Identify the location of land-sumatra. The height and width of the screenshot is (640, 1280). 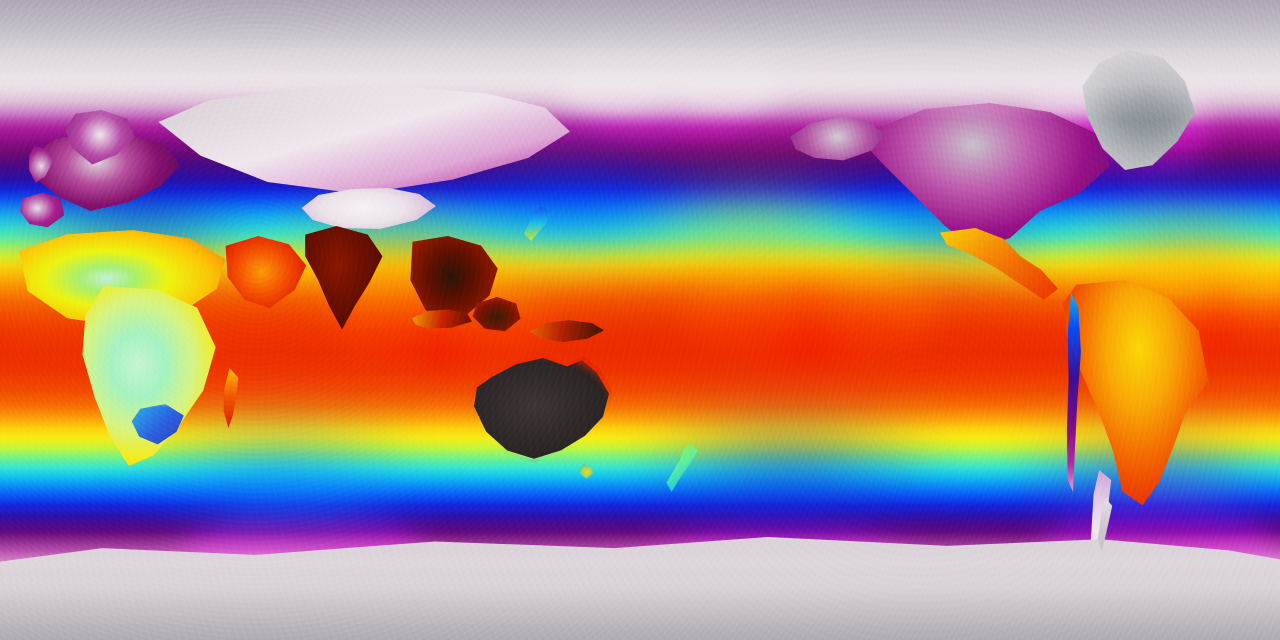
(442, 319).